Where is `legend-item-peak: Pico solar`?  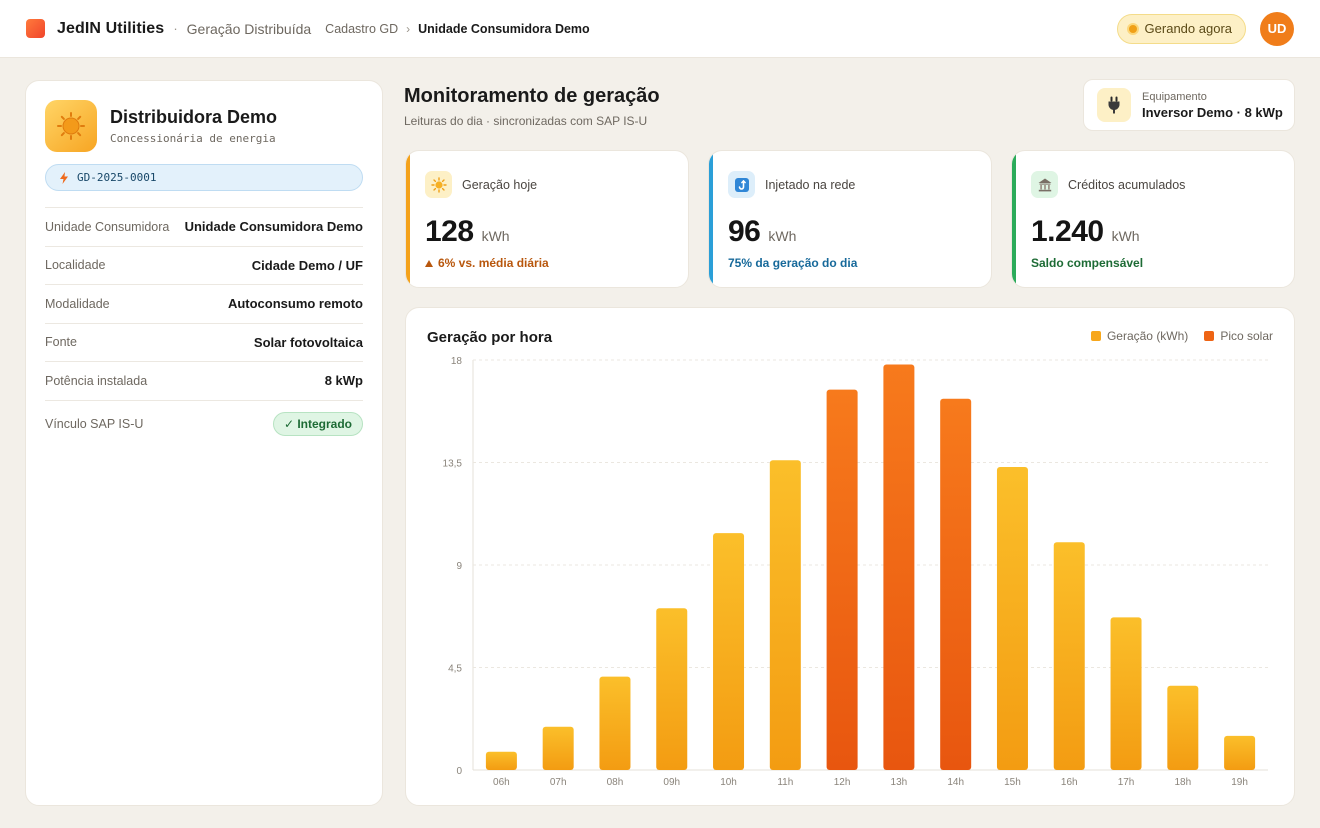 legend-item-peak: Pico solar is located at coordinates (1238, 336).